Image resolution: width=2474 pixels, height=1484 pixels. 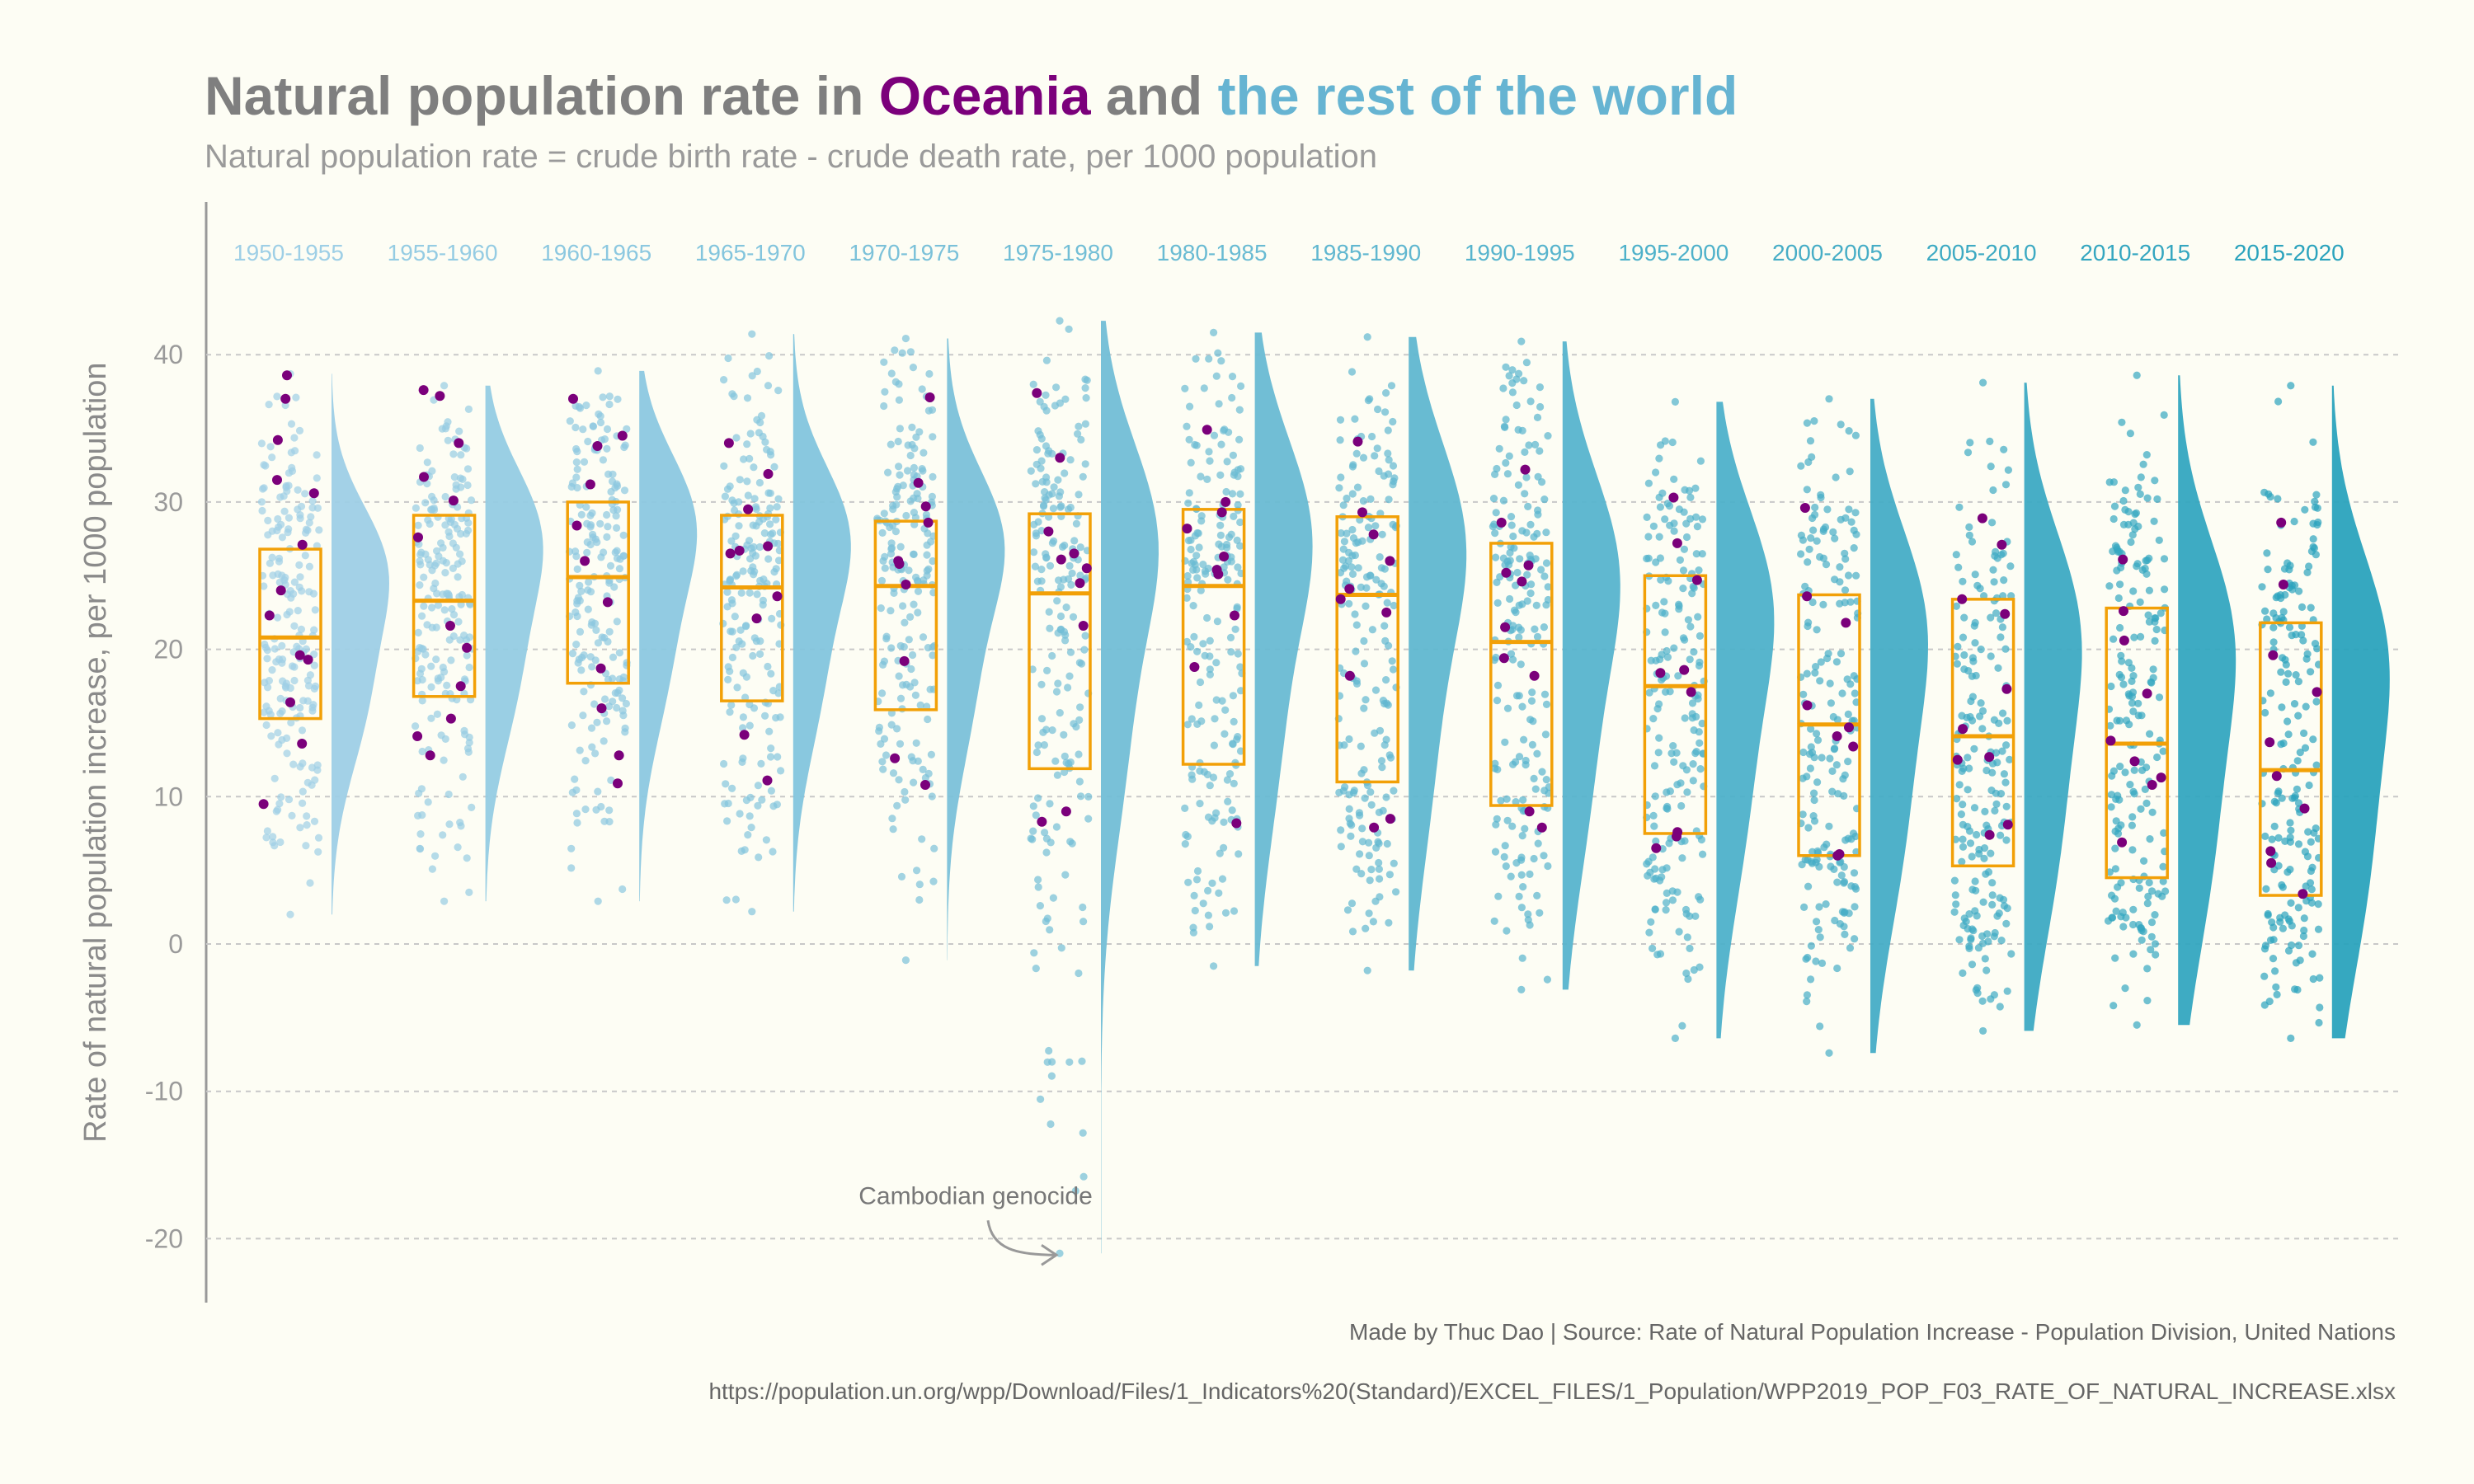 What do you see at coordinates (596, 252) in the screenshot?
I see `category-label: 1960-1965` at bounding box center [596, 252].